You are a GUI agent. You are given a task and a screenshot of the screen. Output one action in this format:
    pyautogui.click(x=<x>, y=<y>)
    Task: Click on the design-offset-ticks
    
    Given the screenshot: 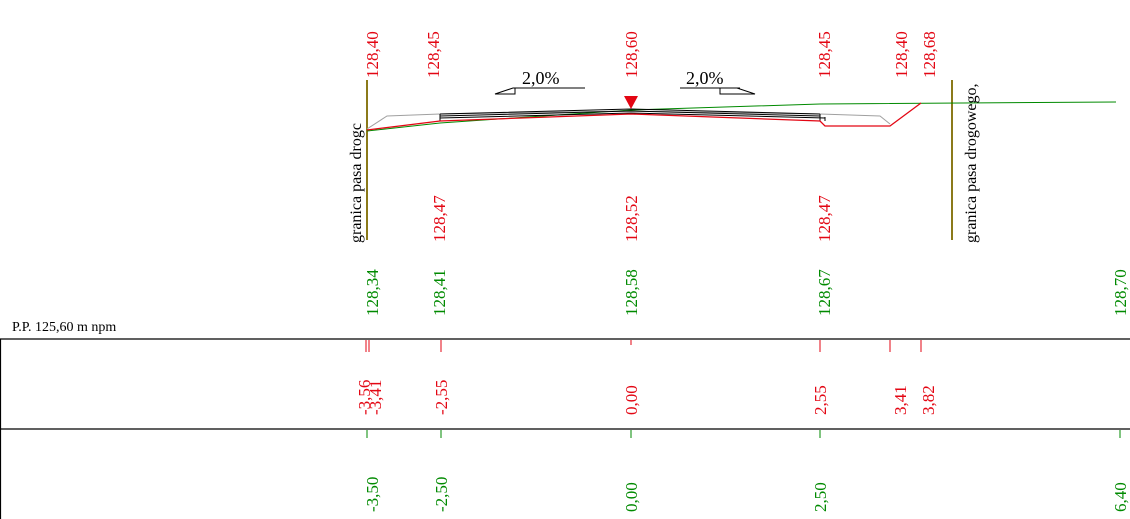 What is the action you would take?
    pyautogui.click(x=643, y=346)
    